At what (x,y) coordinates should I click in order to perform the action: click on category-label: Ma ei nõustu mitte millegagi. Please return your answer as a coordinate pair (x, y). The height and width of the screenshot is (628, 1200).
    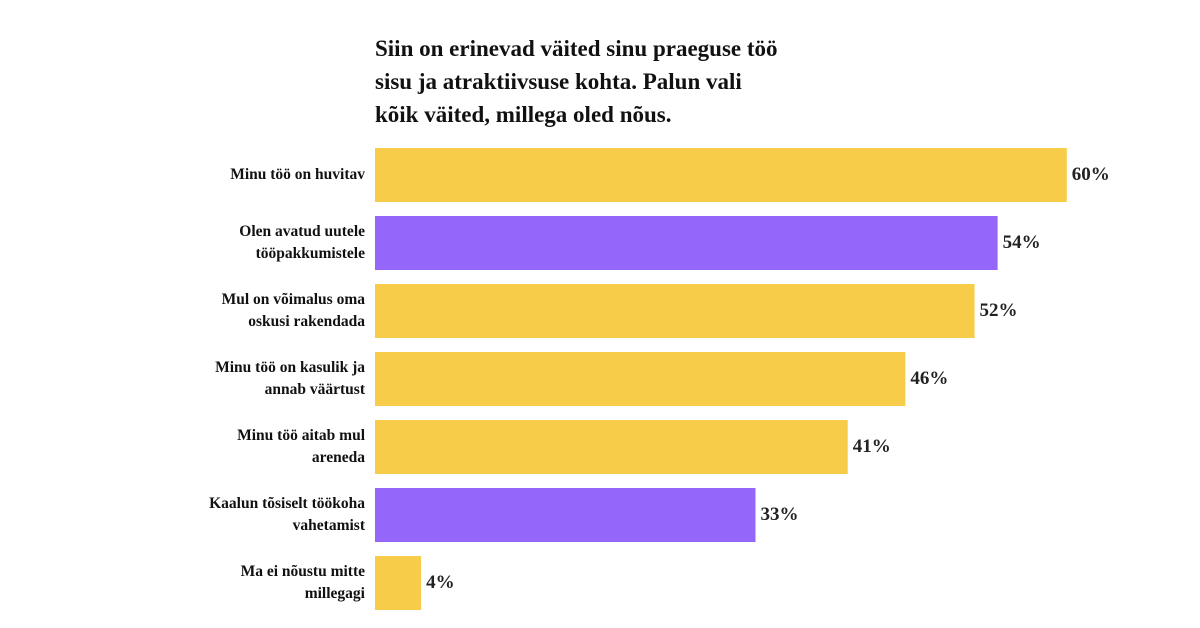
    Looking at the image, I should click on (302, 582).